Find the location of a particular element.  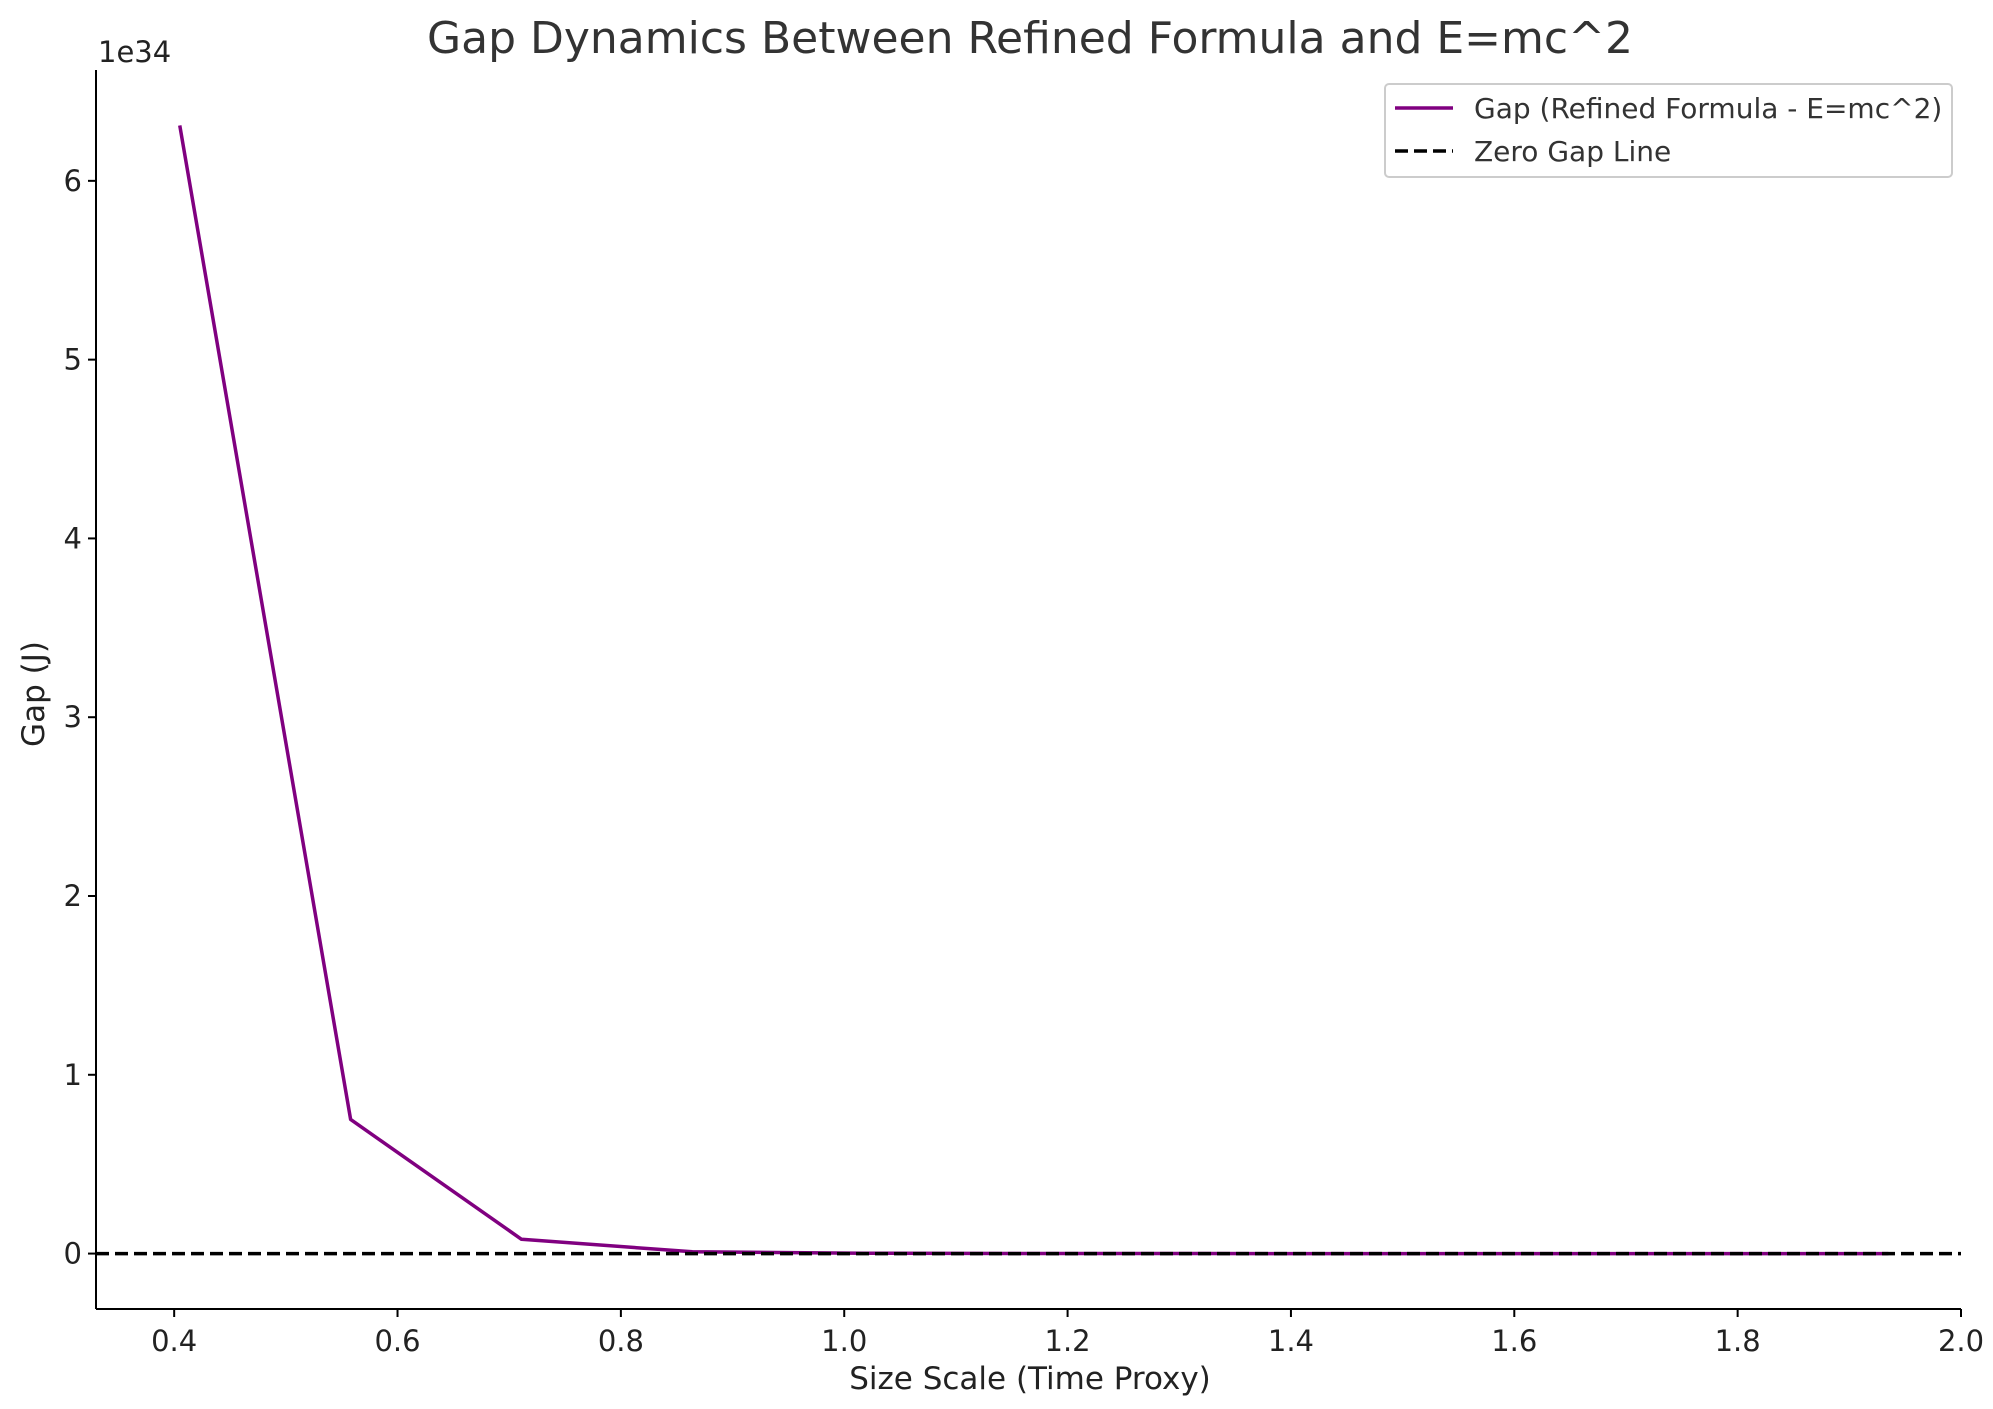

legend-box is located at coordinates (1668, 130).